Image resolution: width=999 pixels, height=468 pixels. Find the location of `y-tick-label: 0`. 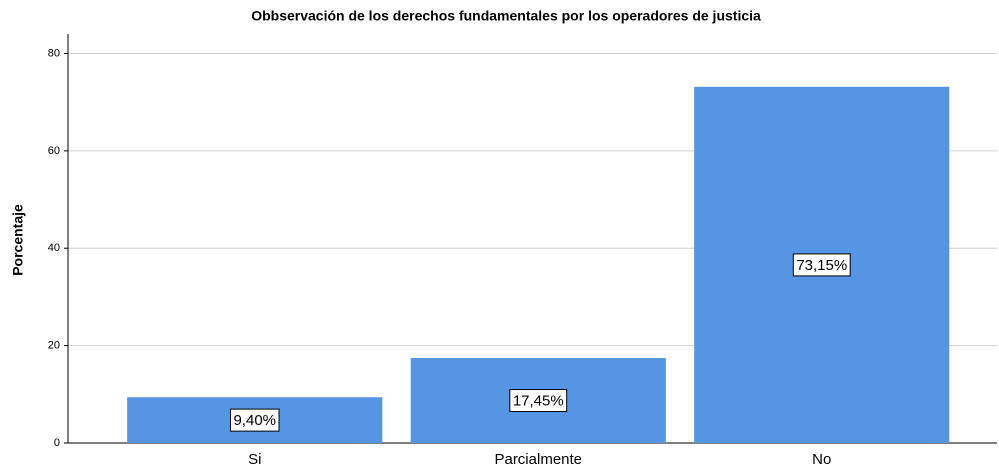

y-tick-label: 0 is located at coordinates (57, 443).